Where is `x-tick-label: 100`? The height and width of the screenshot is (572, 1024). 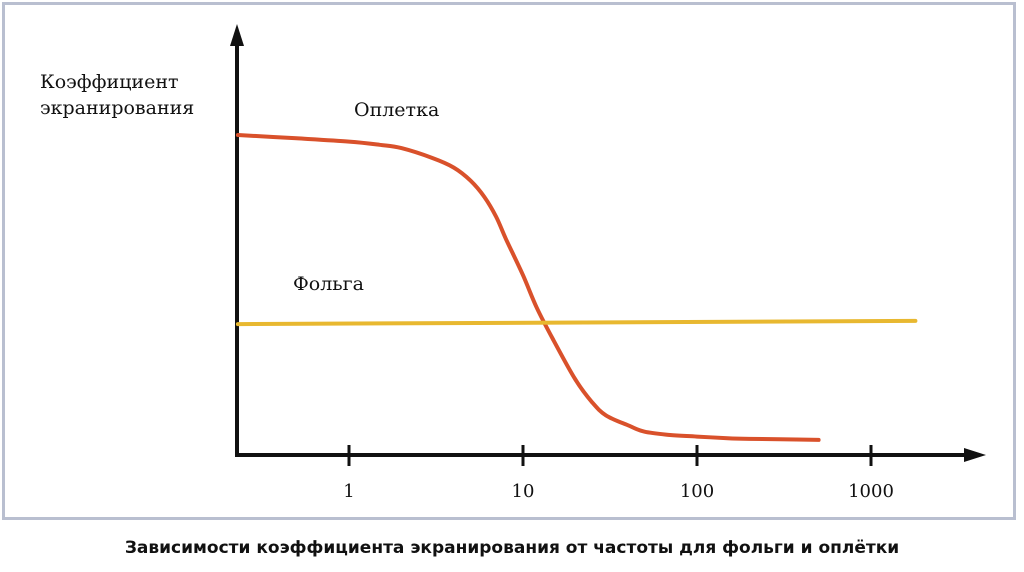
x-tick-label: 100 is located at coordinates (697, 491).